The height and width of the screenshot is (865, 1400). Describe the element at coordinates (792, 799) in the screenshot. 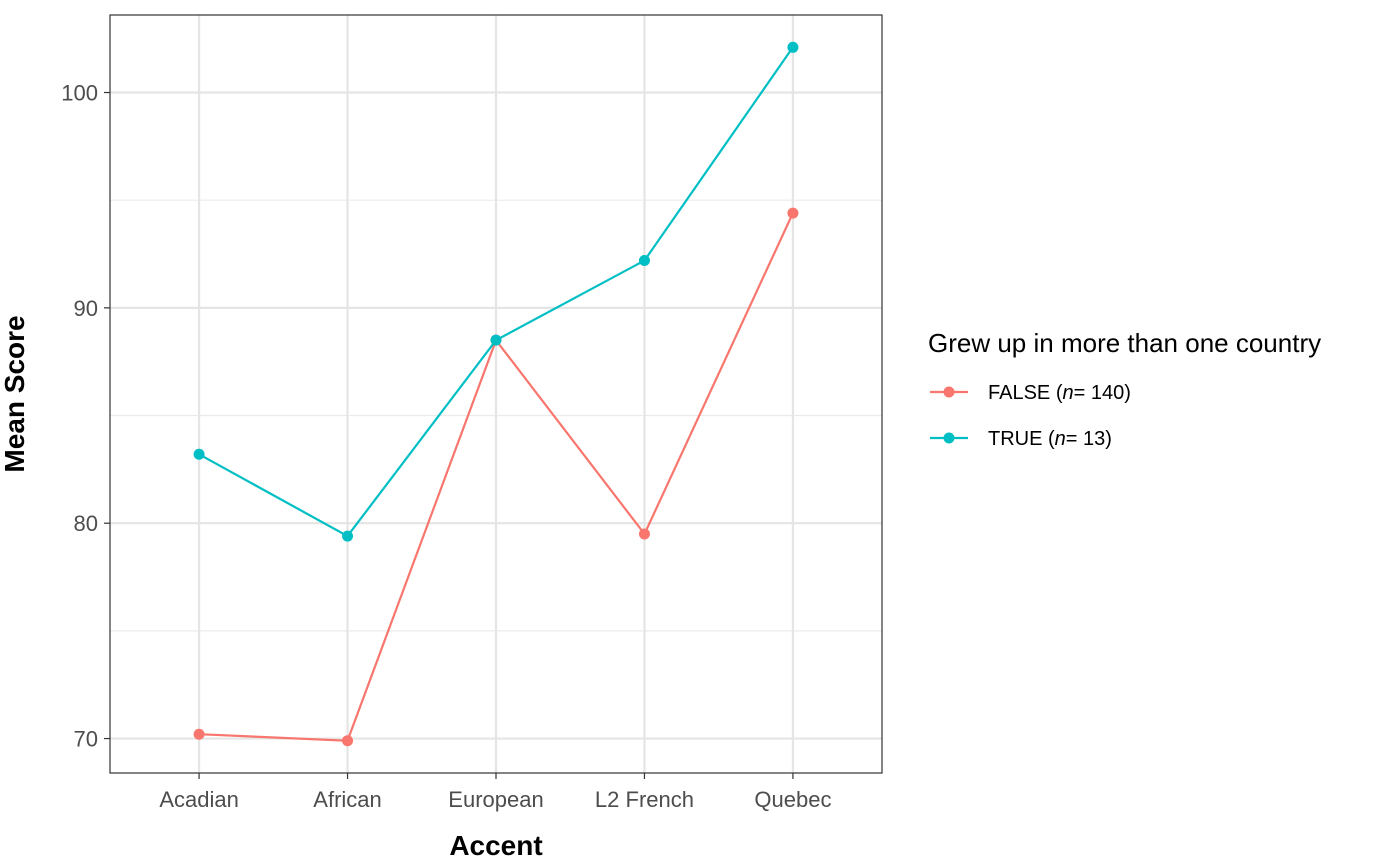

I see `x-tick-label: Quebec` at that location.